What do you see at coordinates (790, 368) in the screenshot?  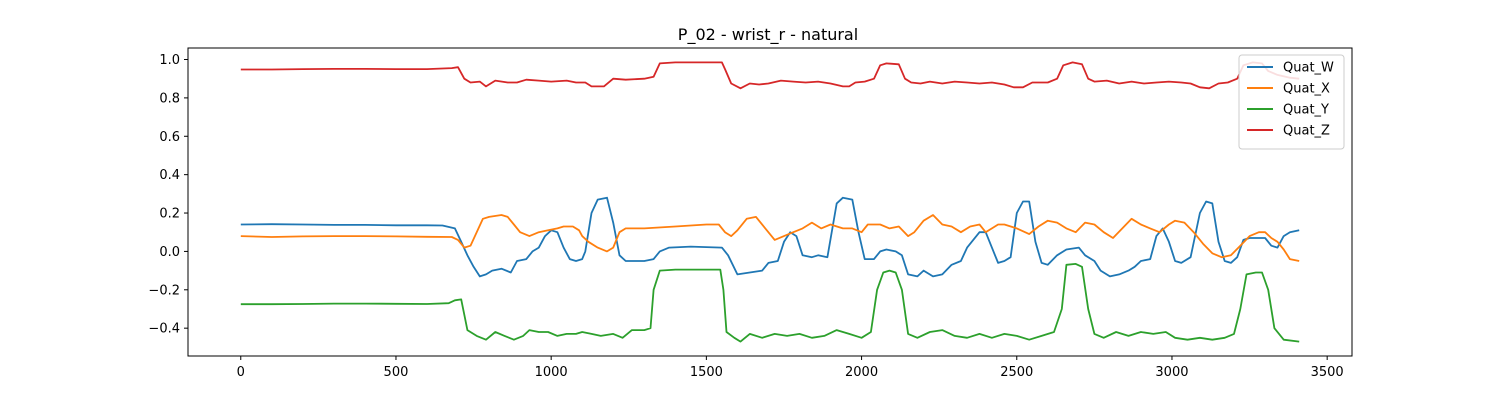 I see `x-axis: 0 500 1000 1500 2000 2500 3000 3500` at bounding box center [790, 368].